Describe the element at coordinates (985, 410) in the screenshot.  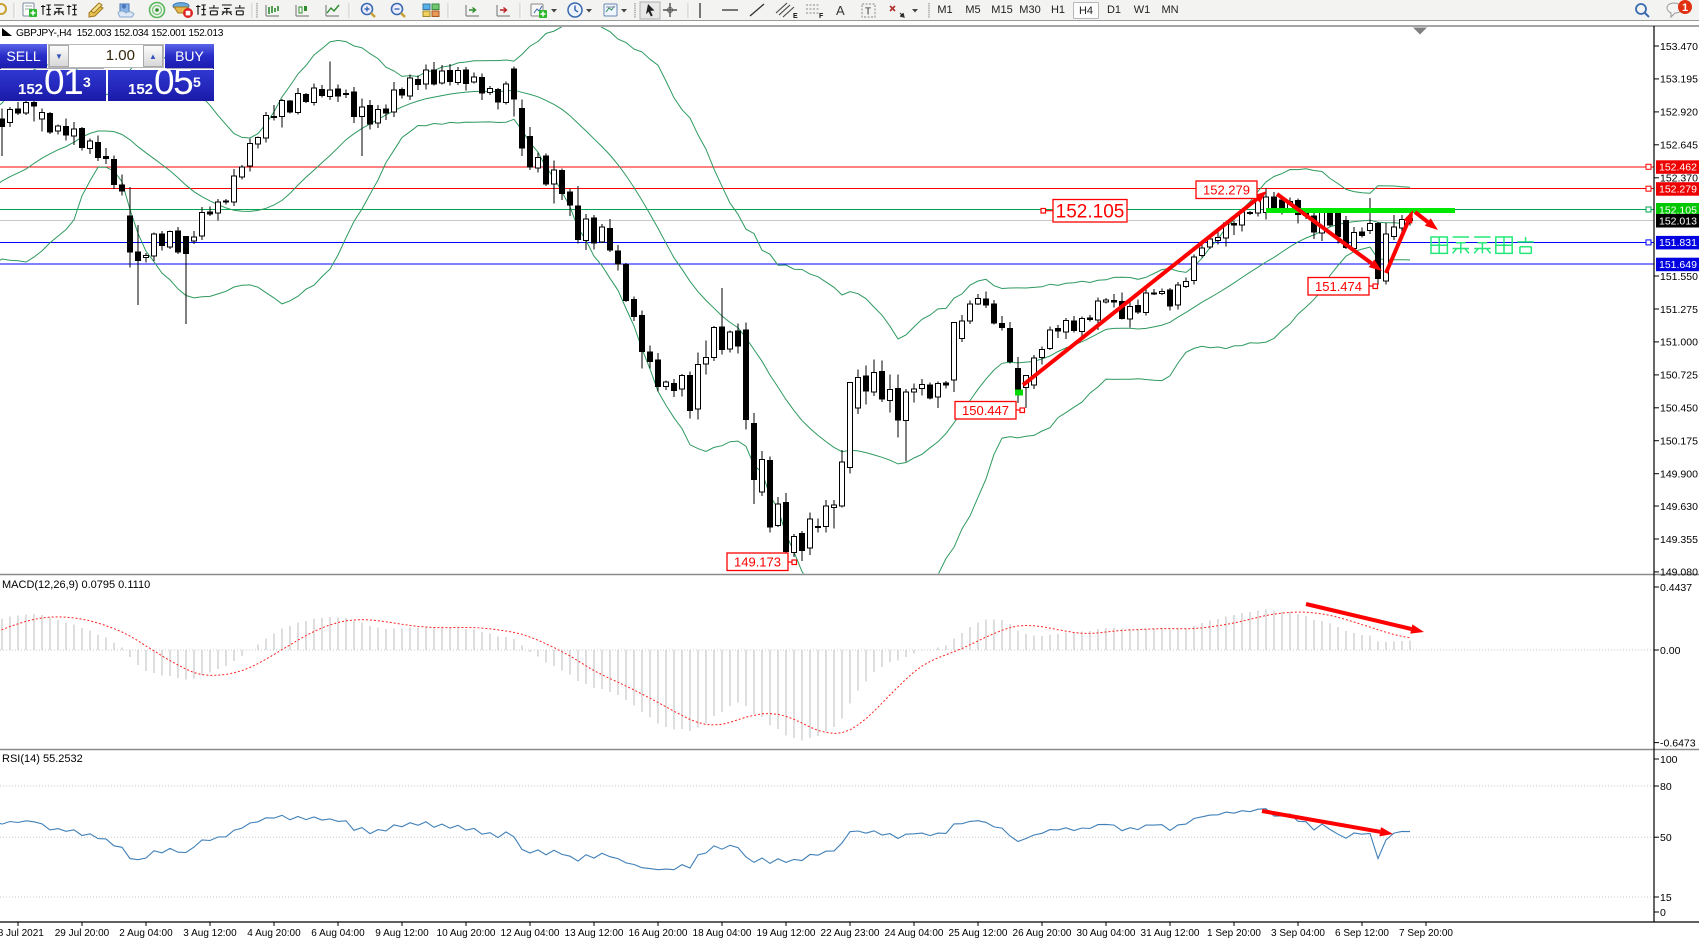
I see `svg-text: 150.447` at that location.